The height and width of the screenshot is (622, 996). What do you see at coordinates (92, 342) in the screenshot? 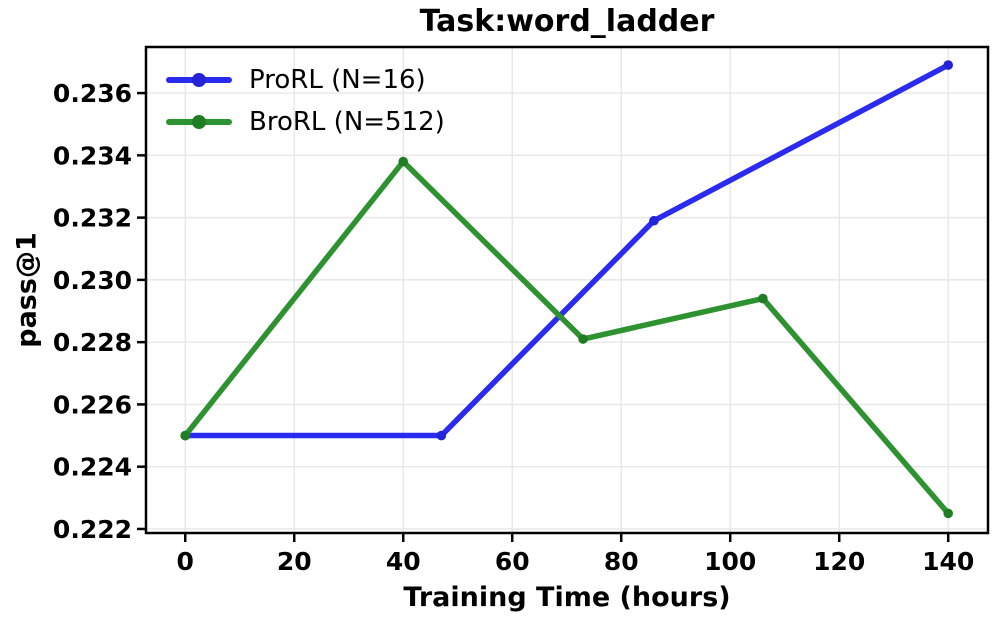
I see `y-tick-label: 0.228` at bounding box center [92, 342].